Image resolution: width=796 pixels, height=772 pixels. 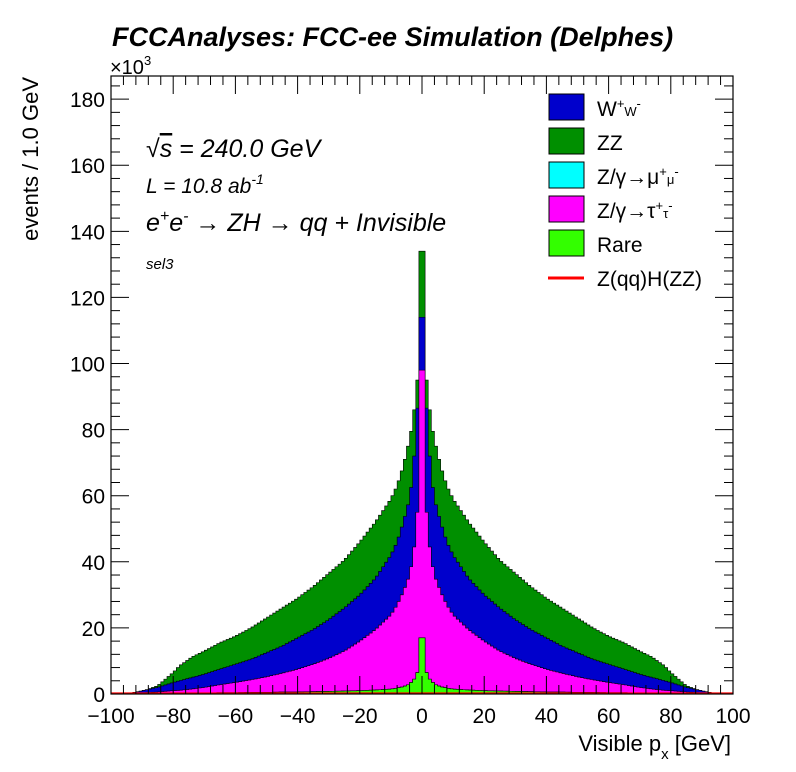 What do you see at coordinates (620, 245) in the screenshot?
I see `legend-label: Rare` at bounding box center [620, 245].